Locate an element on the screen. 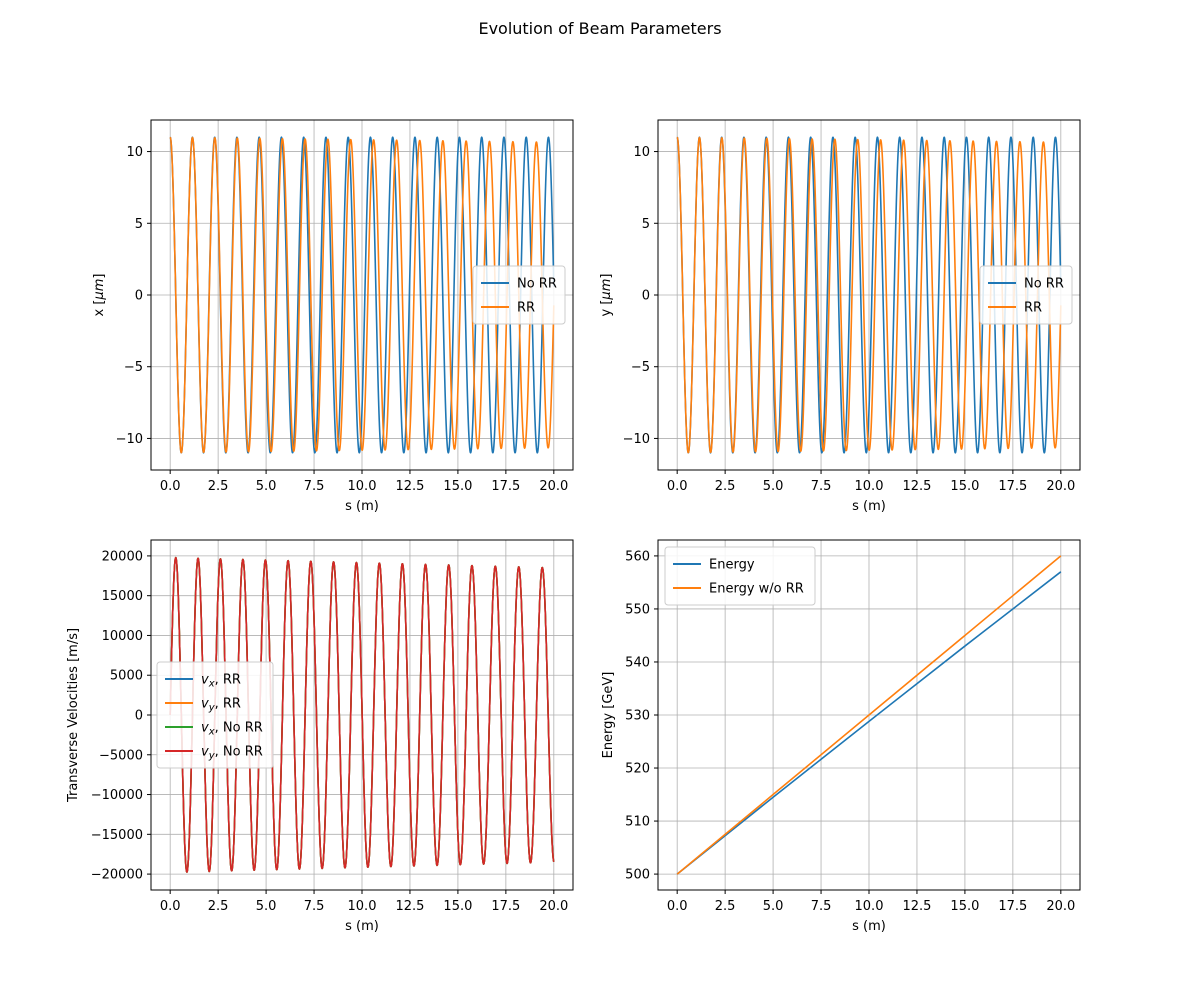 Image resolution: width=1200 pixels, height=1000 pixels. legend-label: vx, No RR is located at coordinates (232, 729).